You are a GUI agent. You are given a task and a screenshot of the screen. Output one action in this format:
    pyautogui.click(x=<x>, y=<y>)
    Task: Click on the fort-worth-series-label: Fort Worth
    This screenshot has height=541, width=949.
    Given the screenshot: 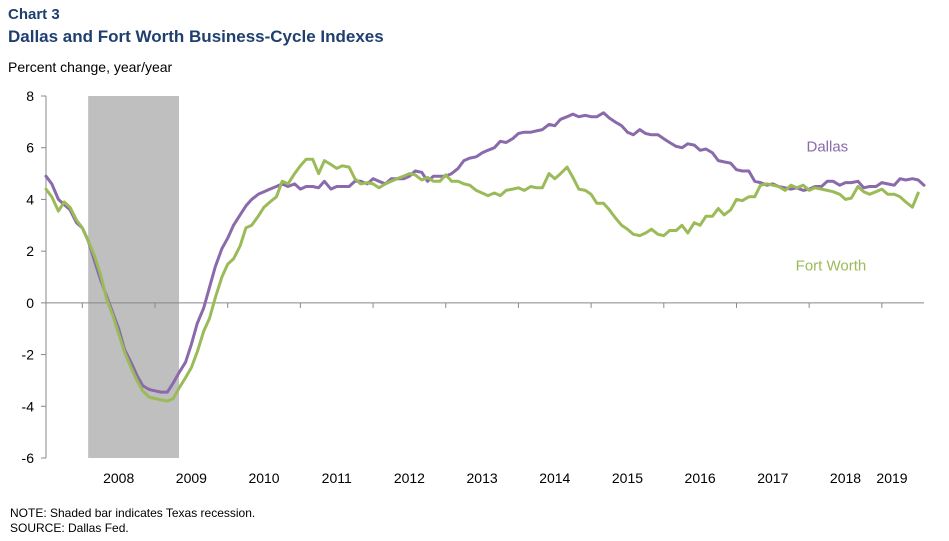 What is the action you would take?
    pyautogui.click(x=831, y=266)
    